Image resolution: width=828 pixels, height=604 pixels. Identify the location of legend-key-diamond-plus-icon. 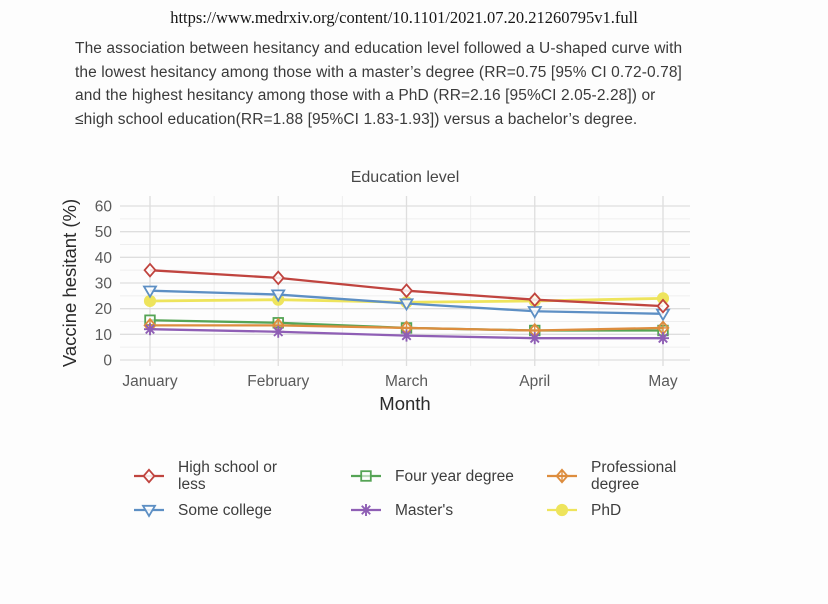
(562, 476).